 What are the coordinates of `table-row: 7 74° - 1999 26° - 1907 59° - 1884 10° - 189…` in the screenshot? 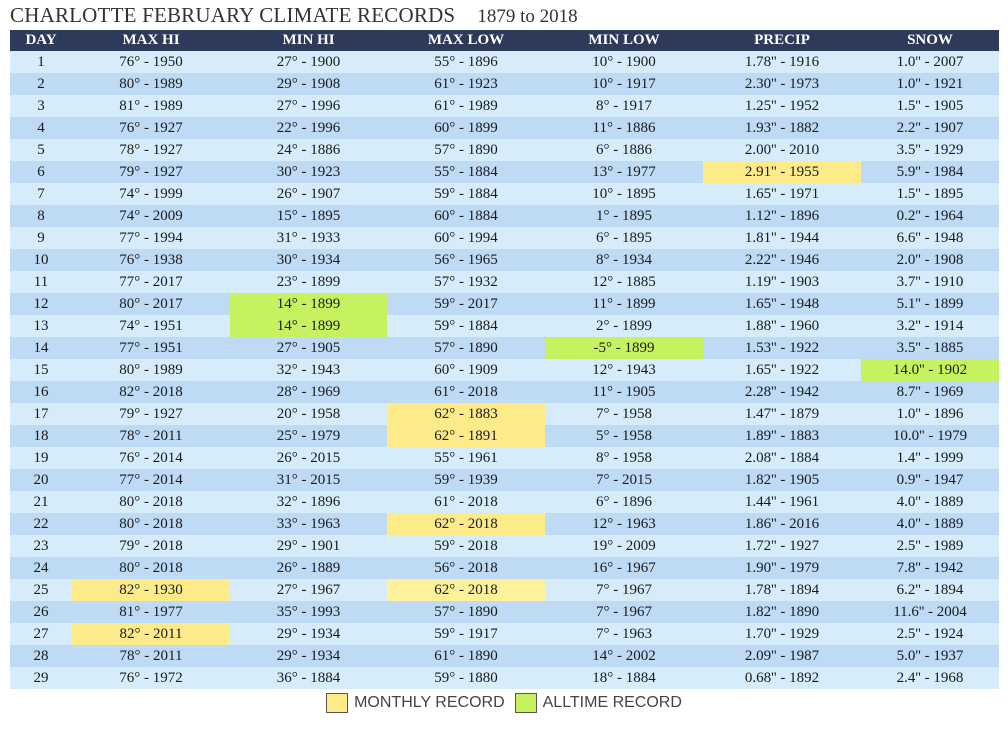 It's located at (504, 194).